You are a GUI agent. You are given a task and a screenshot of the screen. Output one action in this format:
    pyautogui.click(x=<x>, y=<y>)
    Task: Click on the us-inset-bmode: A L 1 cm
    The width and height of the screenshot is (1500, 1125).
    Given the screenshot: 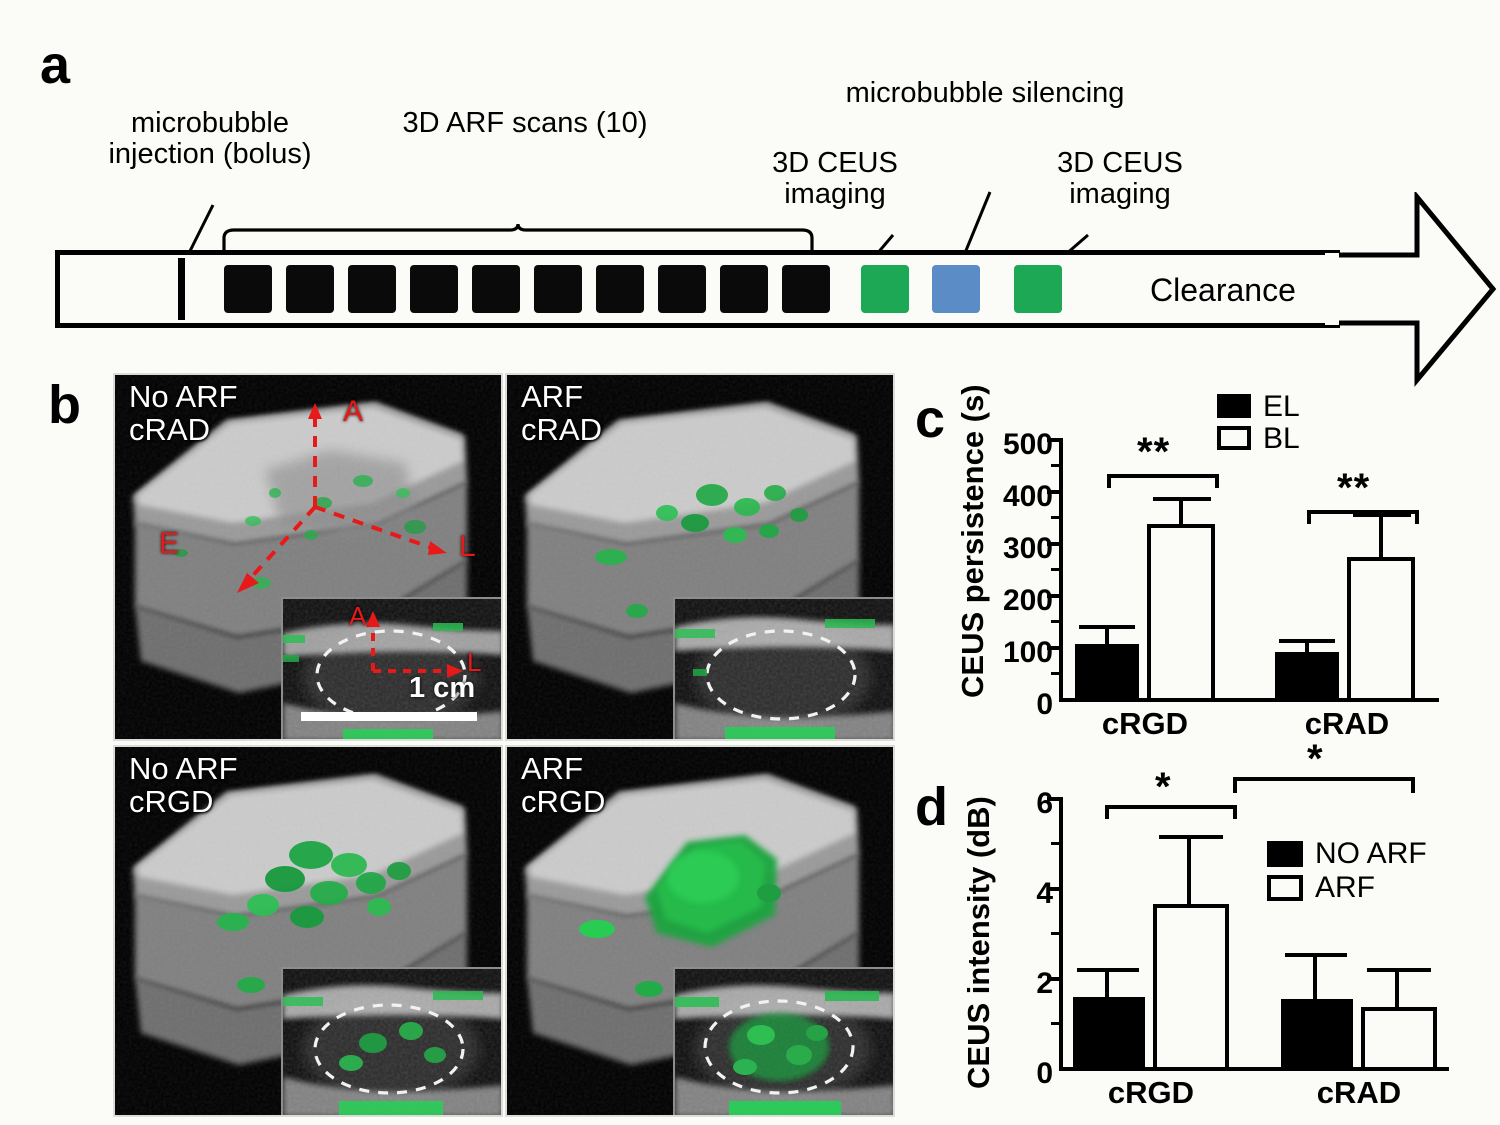 What is the action you would take?
    pyautogui.click(x=391, y=668)
    